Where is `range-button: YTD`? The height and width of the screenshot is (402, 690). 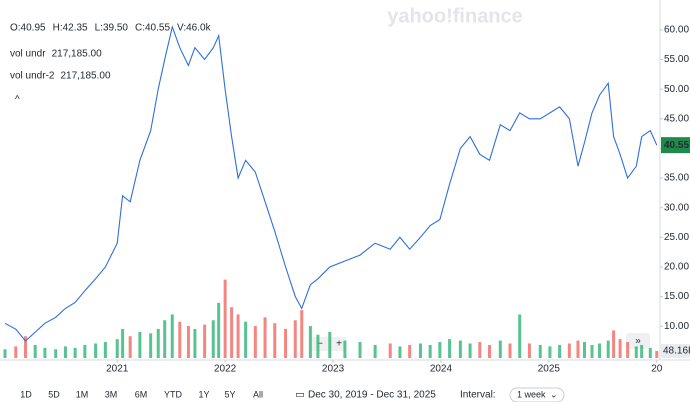 range-button: YTD is located at coordinates (173, 394).